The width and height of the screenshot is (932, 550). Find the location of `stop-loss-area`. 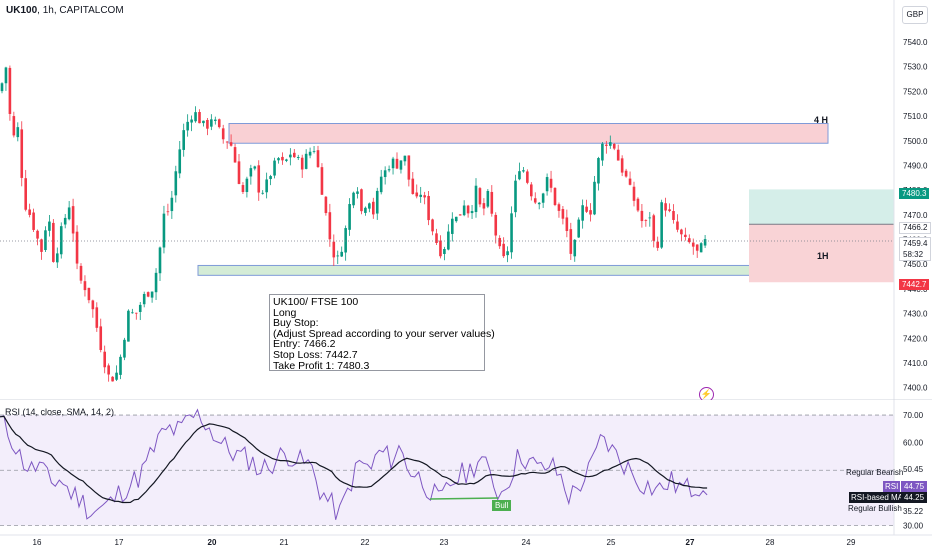

stop-loss-area is located at coordinates (821, 253).